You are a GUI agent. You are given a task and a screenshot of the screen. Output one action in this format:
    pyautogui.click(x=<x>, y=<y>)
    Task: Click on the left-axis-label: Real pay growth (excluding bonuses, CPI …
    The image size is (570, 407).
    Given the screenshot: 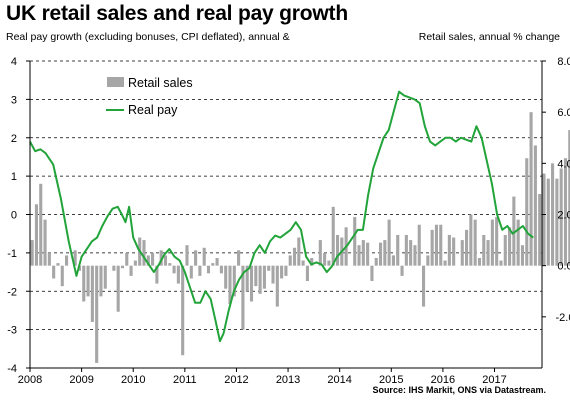 What is the action you would take?
    pyautogui.click(x=148, y=37)
    